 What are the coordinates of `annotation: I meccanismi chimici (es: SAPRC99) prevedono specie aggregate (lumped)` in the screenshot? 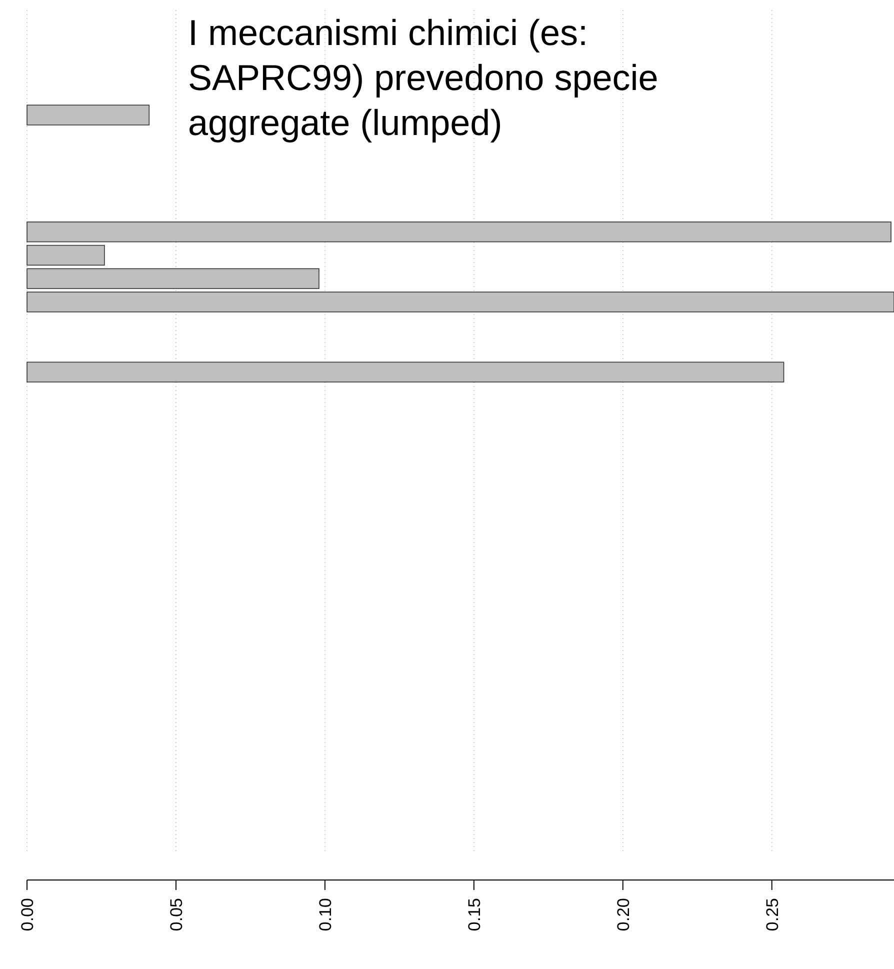 It's located at (423, 77).